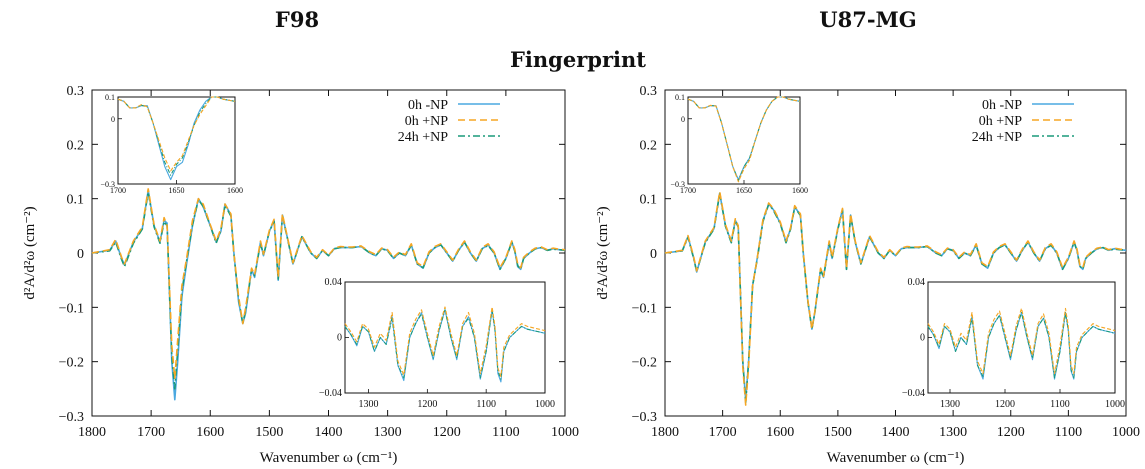 Image resolution: width=1145 pixels, height=469 pixels. What do you see at coordinates (867, 19) in the screenshot?
I see `panel-title-right: U87-MG` at bounding box center [867, 19].